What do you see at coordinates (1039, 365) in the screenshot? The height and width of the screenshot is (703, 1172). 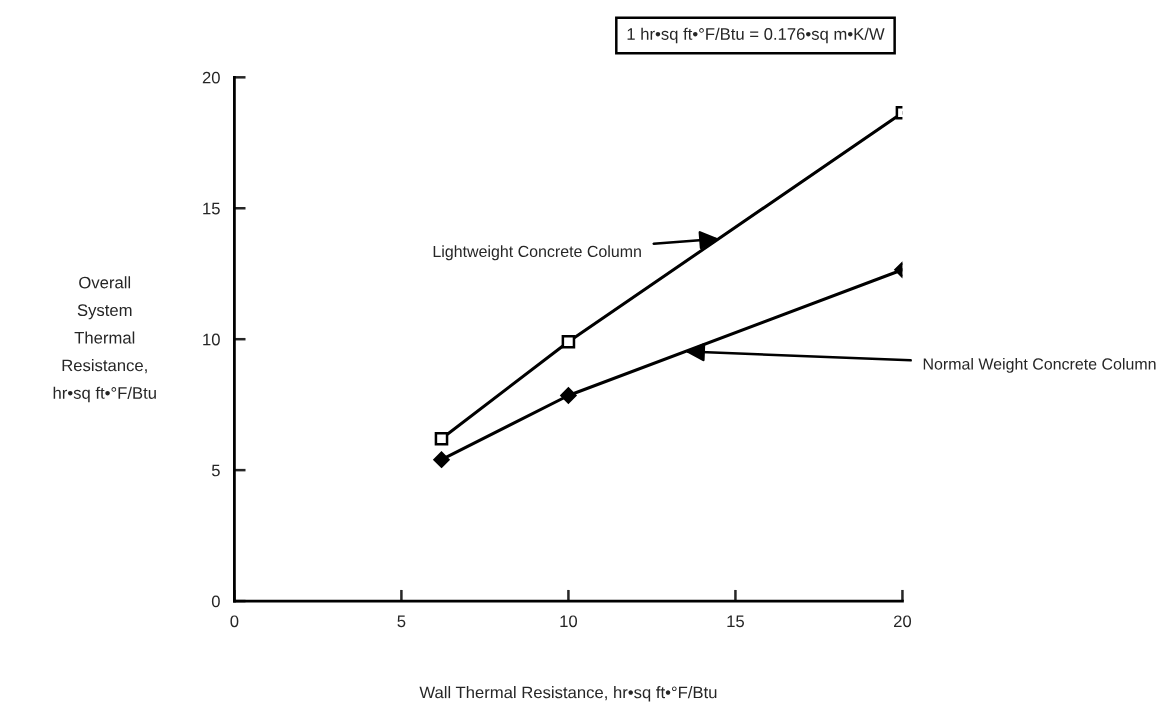 I see `text: Normal Weight Concrete Column` at bounding box center [1039, 365].